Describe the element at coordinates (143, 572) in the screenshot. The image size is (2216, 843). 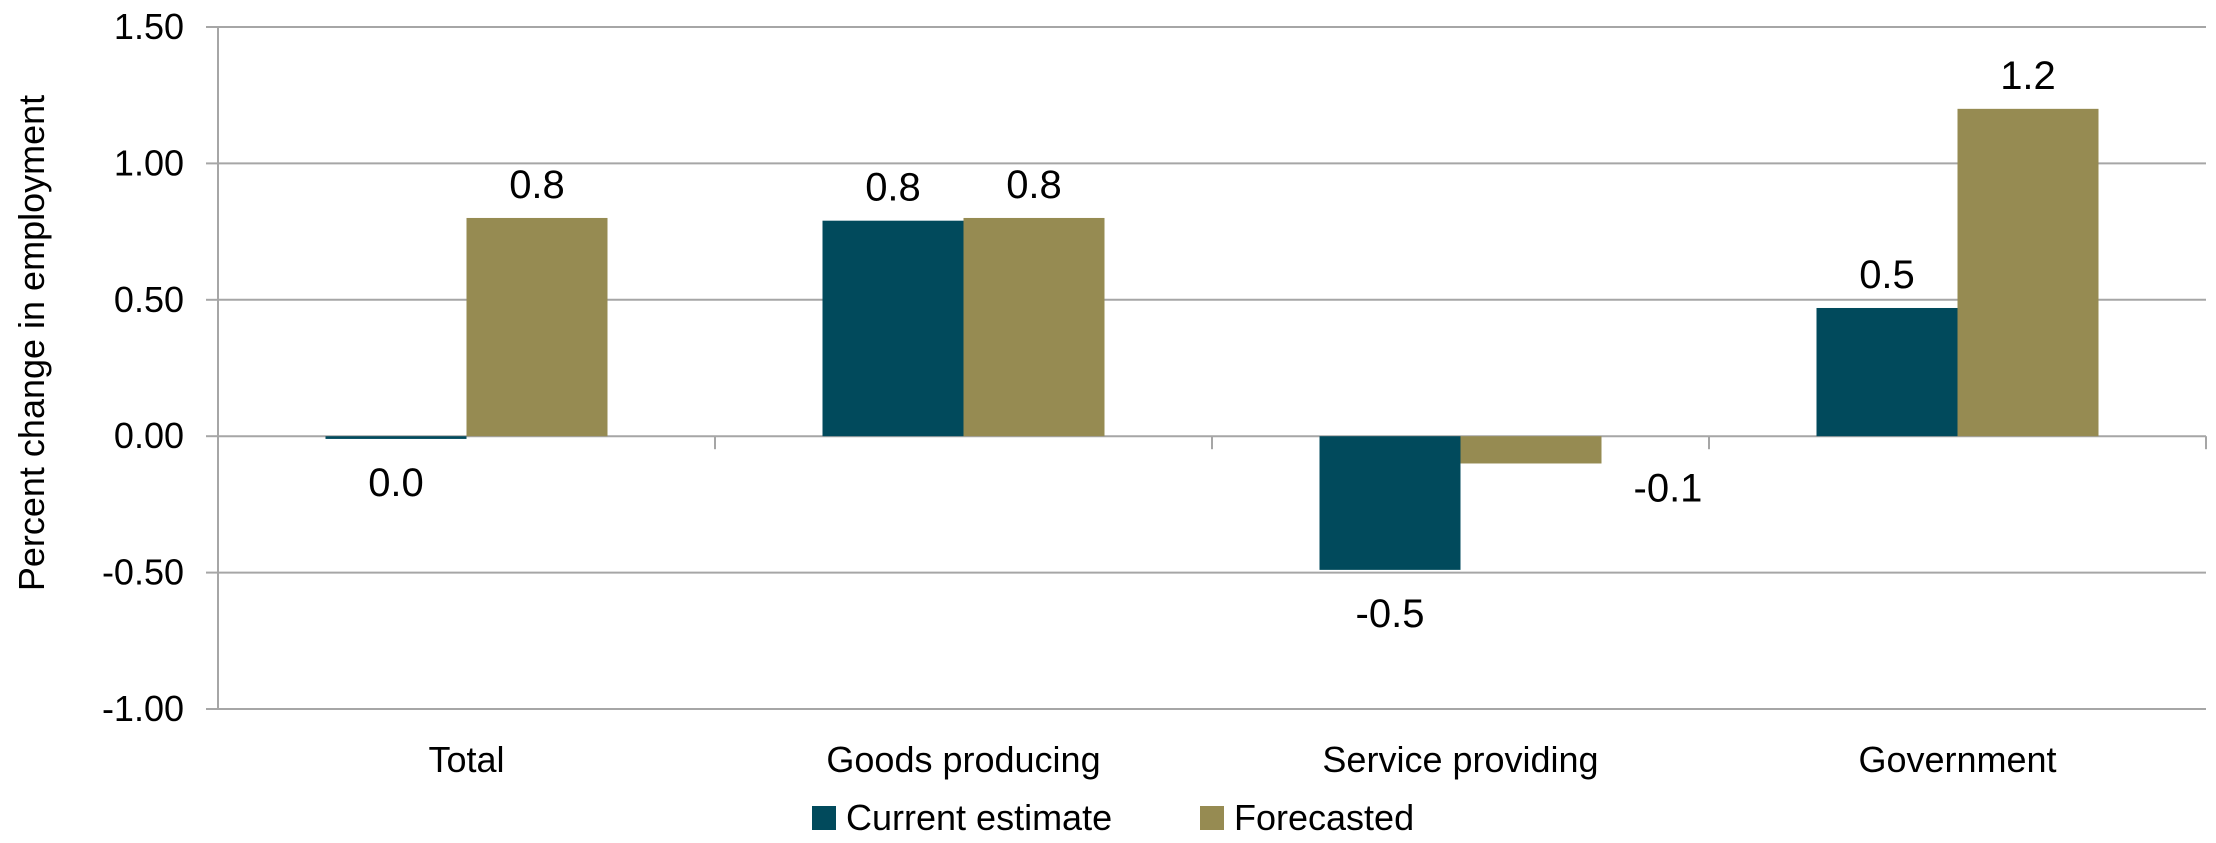
I see `y-tick-label: -0.50` at that location.